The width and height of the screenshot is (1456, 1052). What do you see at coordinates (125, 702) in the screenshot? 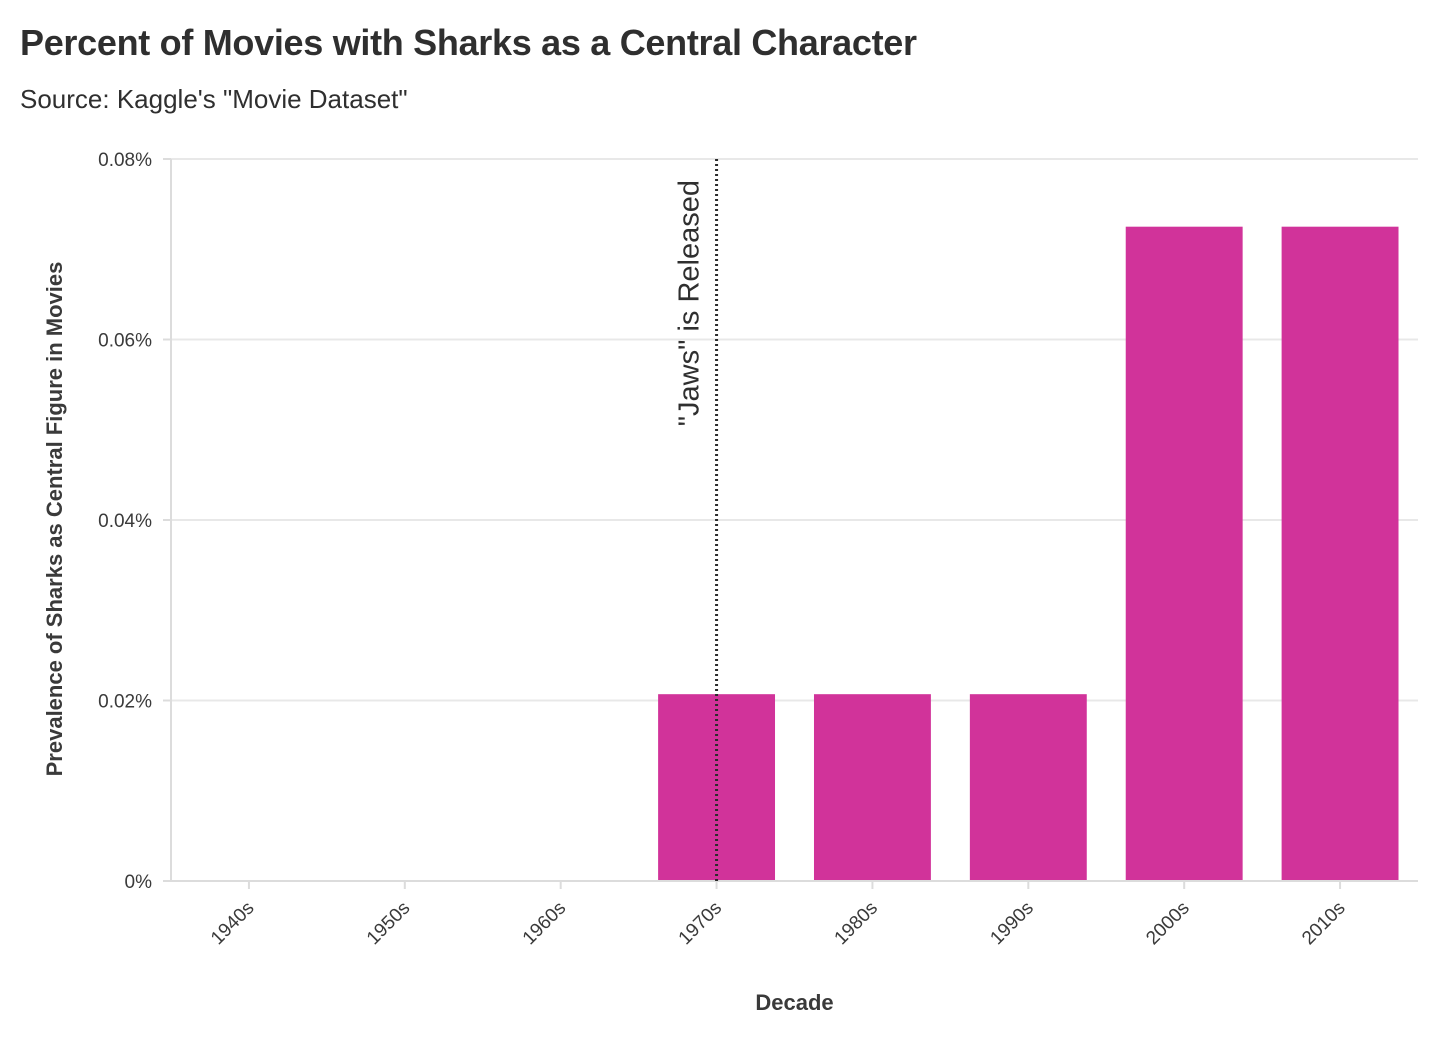
I see `y-tick-label: 0.02%` at bounding box center [125, 702].